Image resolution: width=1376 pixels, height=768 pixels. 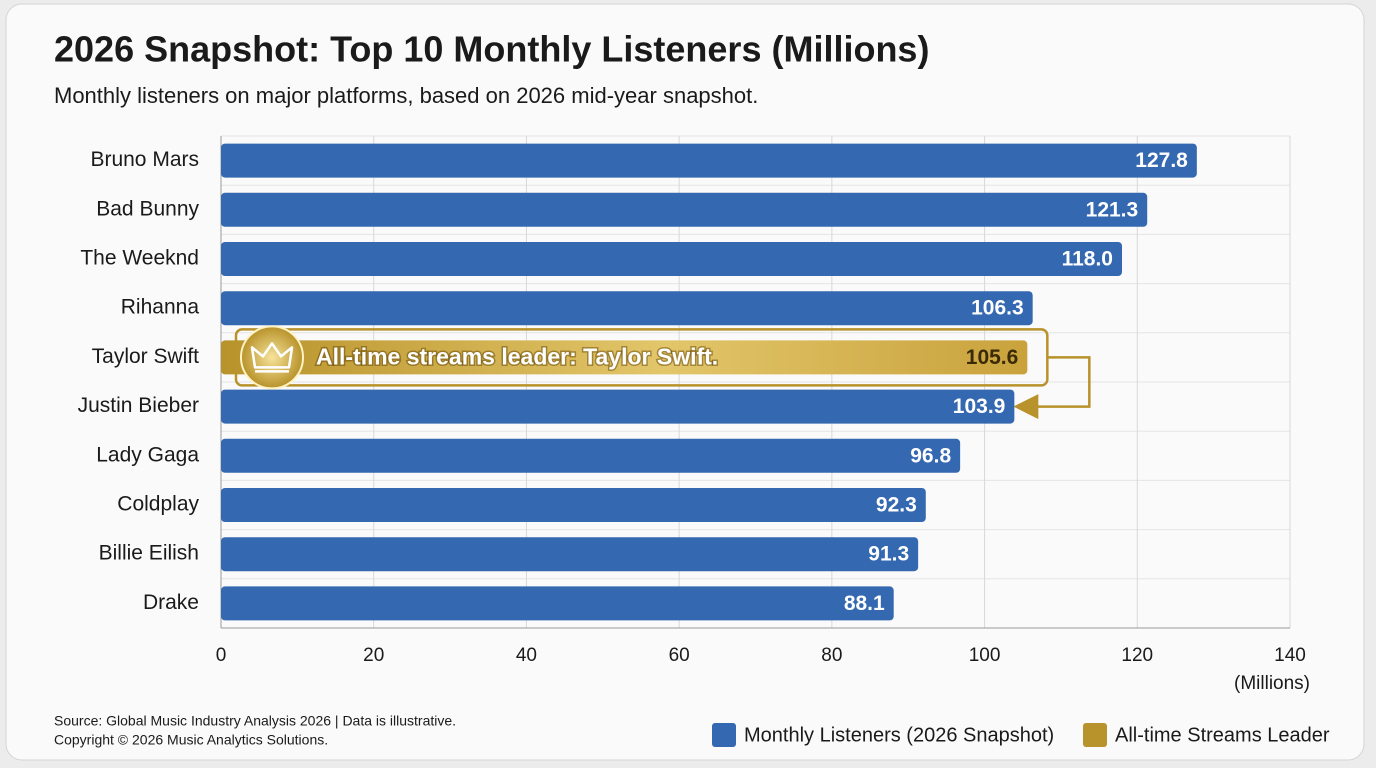 What do you see at coordinates (1161, 160) in the screenshot?
I see `value-label: 127.8` at bounding box center [1161, 160].